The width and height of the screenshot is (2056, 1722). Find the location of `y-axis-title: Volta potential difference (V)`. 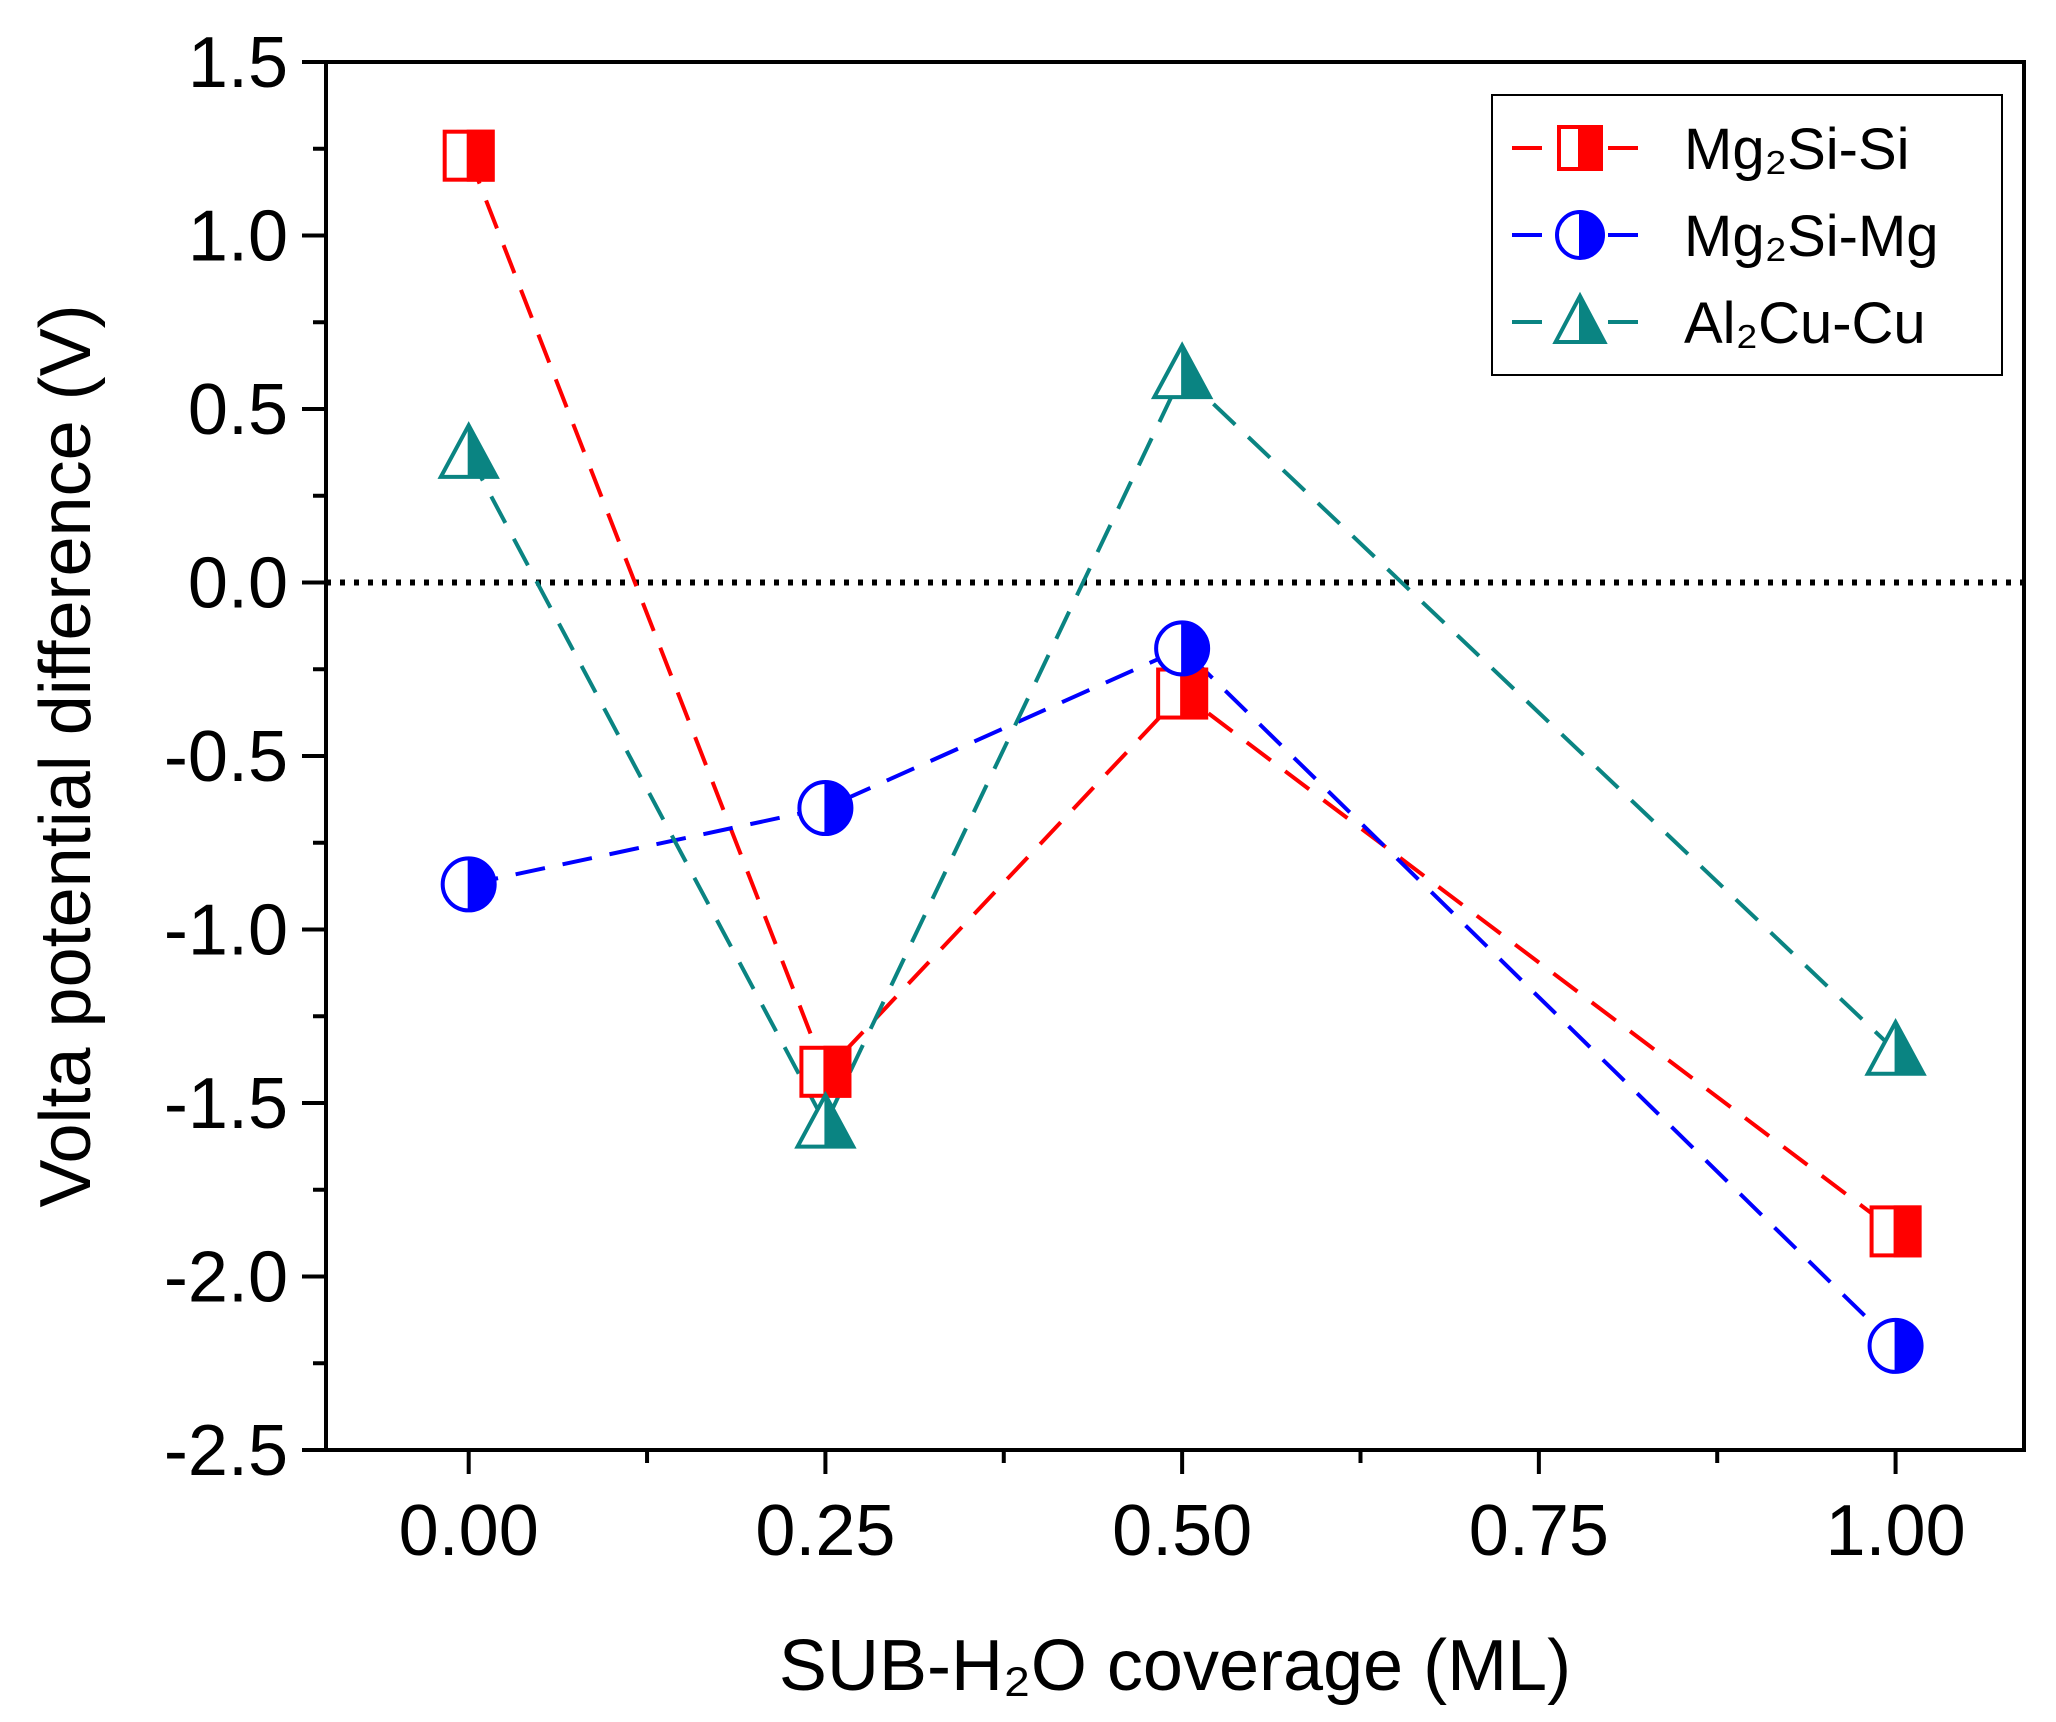

y-axis-title: Volta potential difference (V) is located at coordinates (66, 755).